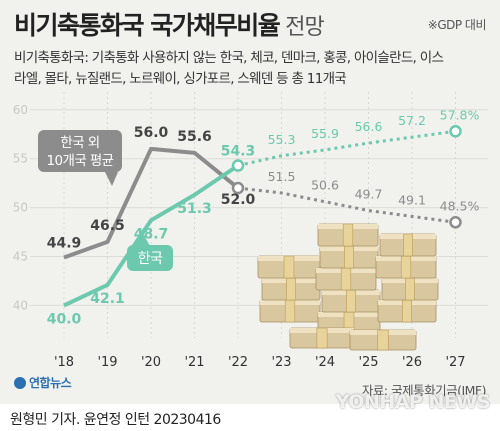  What do you see at coordinates (107, 226) in the screenshot?
I see `data-label: 46.5` at bounding box center [107, 226].